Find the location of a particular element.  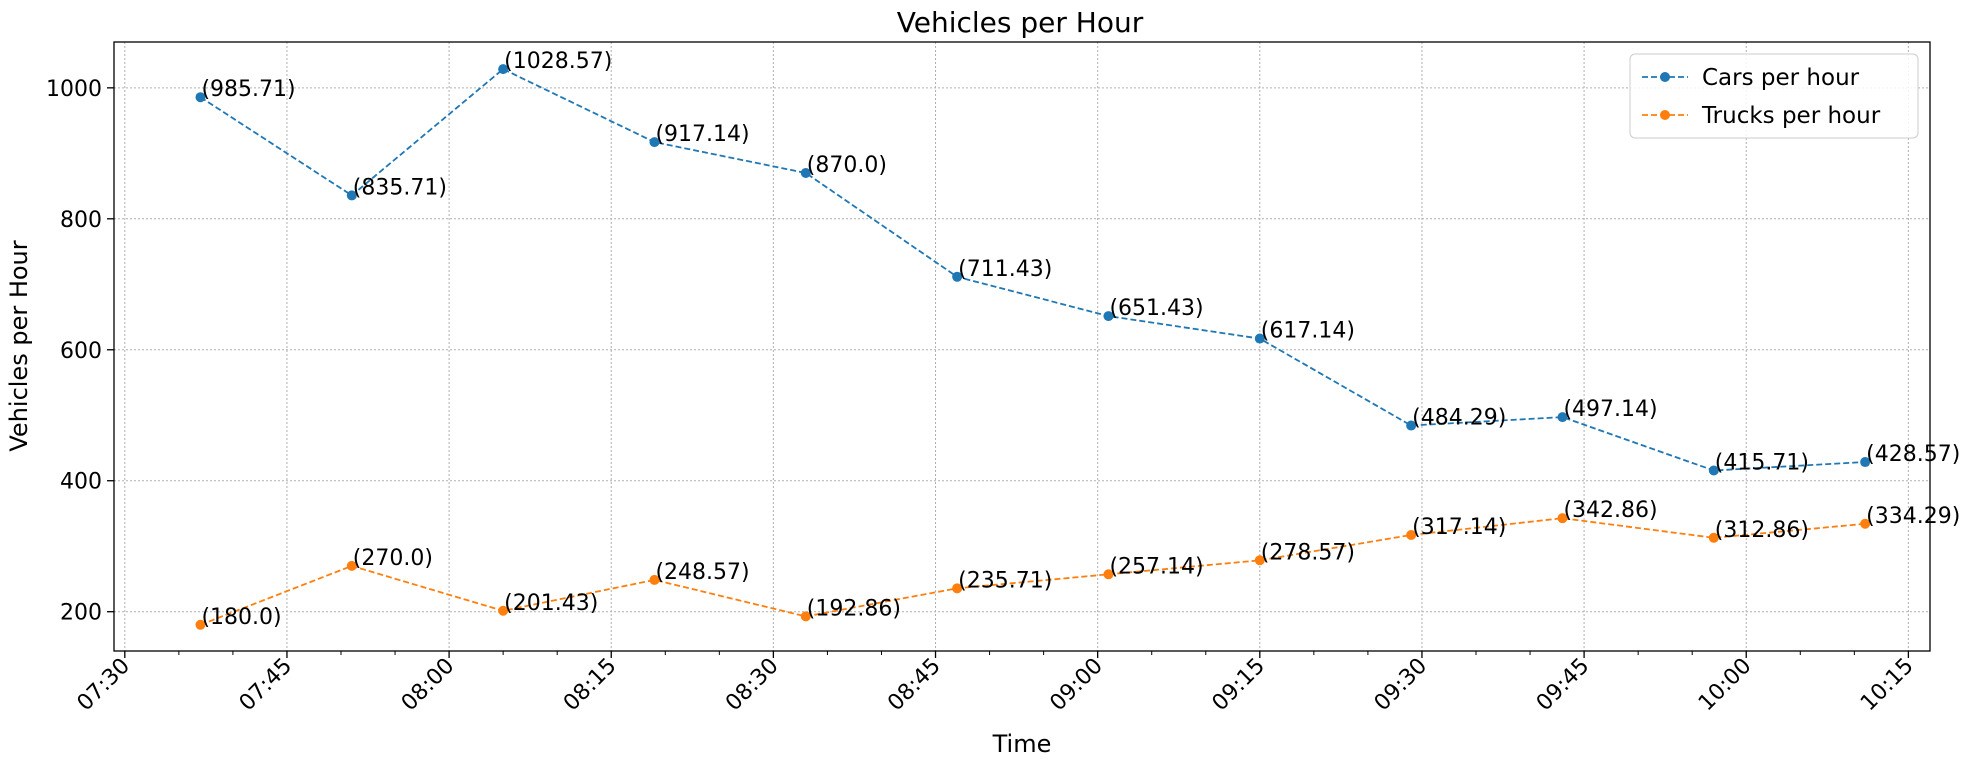

x-tick-label: 08:15 is located at coordinates (590, 685).